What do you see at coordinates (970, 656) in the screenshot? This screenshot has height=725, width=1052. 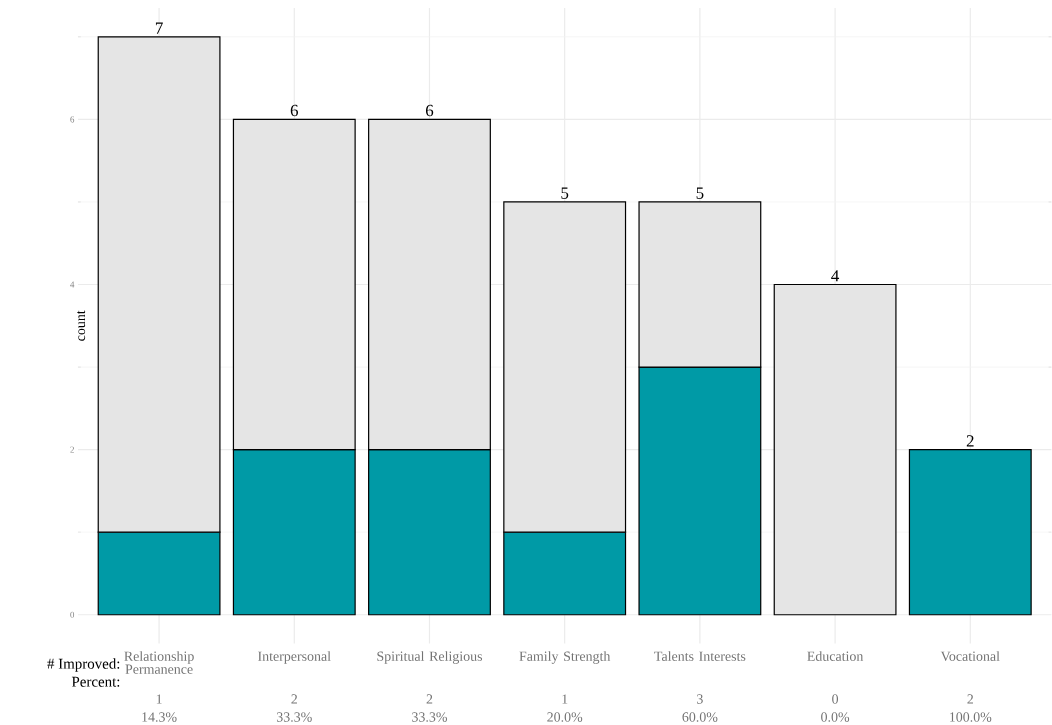 I see `x-tick-label: Vocational` at bounding box center [970, 656].